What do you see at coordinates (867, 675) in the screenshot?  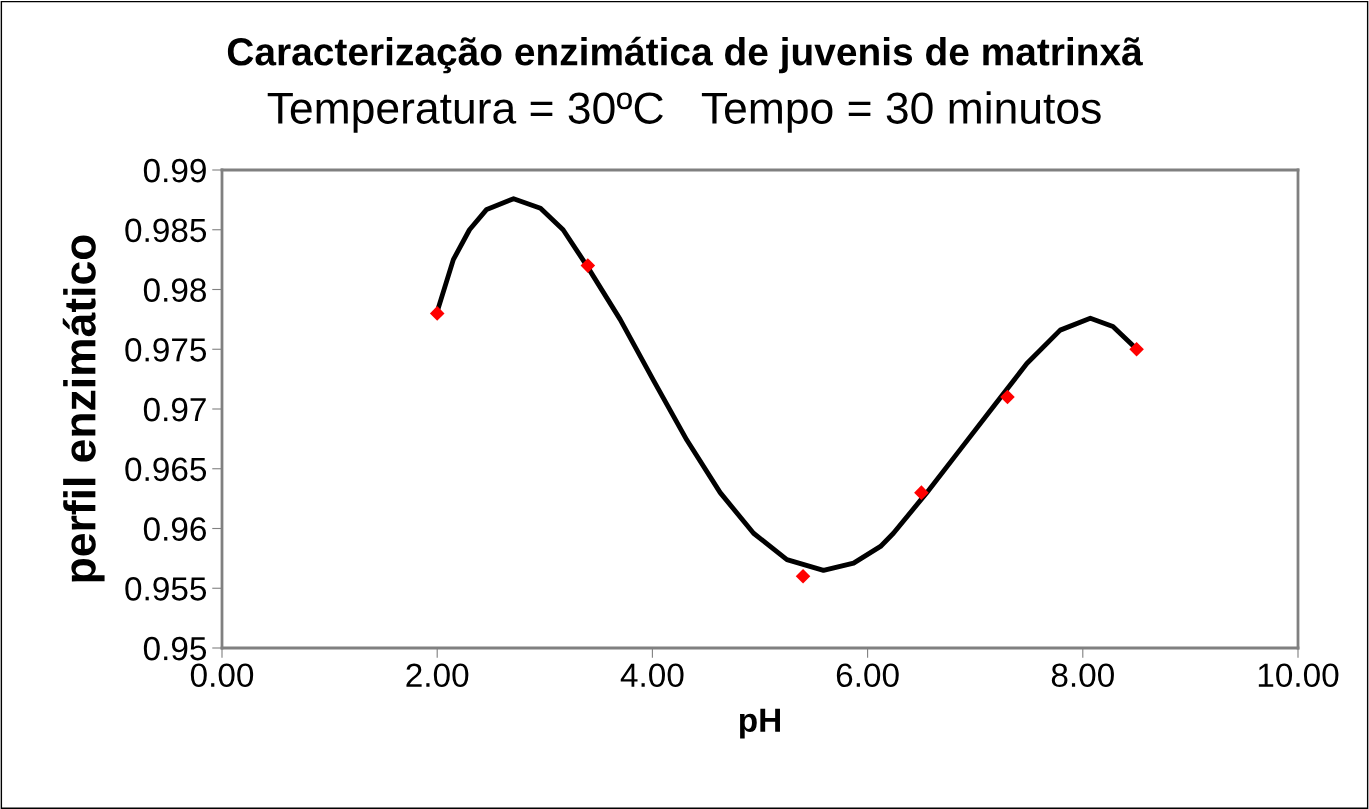 I see `x-tick-label: 6.00` at bounding box center [867, 675].